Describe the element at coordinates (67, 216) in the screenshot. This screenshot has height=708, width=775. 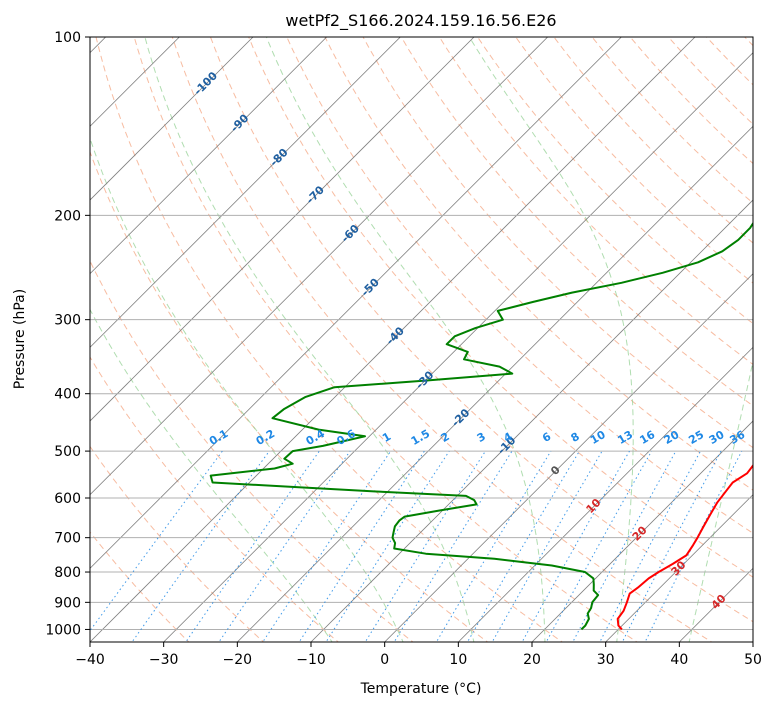
I see `y-tick-label: 200` at that location.